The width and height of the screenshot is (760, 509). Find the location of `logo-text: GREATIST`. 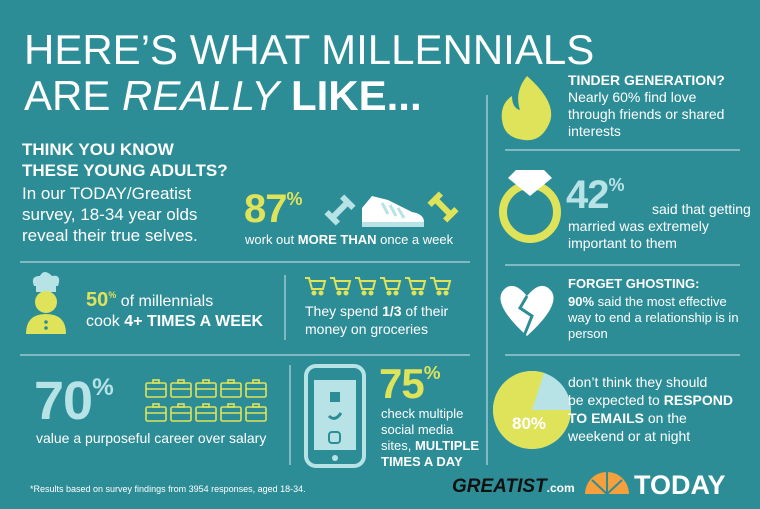

logo-text: GREATIST is located at coordinates (499, 486).